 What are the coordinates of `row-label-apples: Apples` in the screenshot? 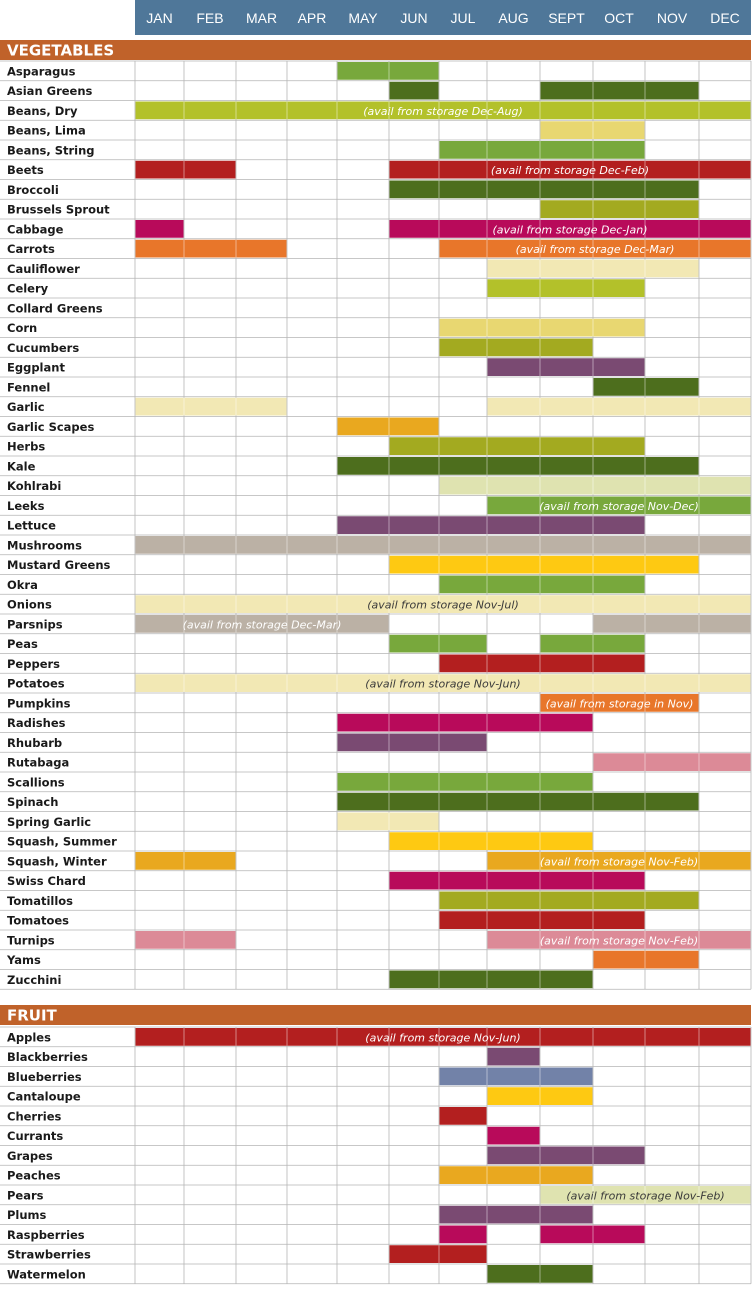 It's located at (29, 1037).